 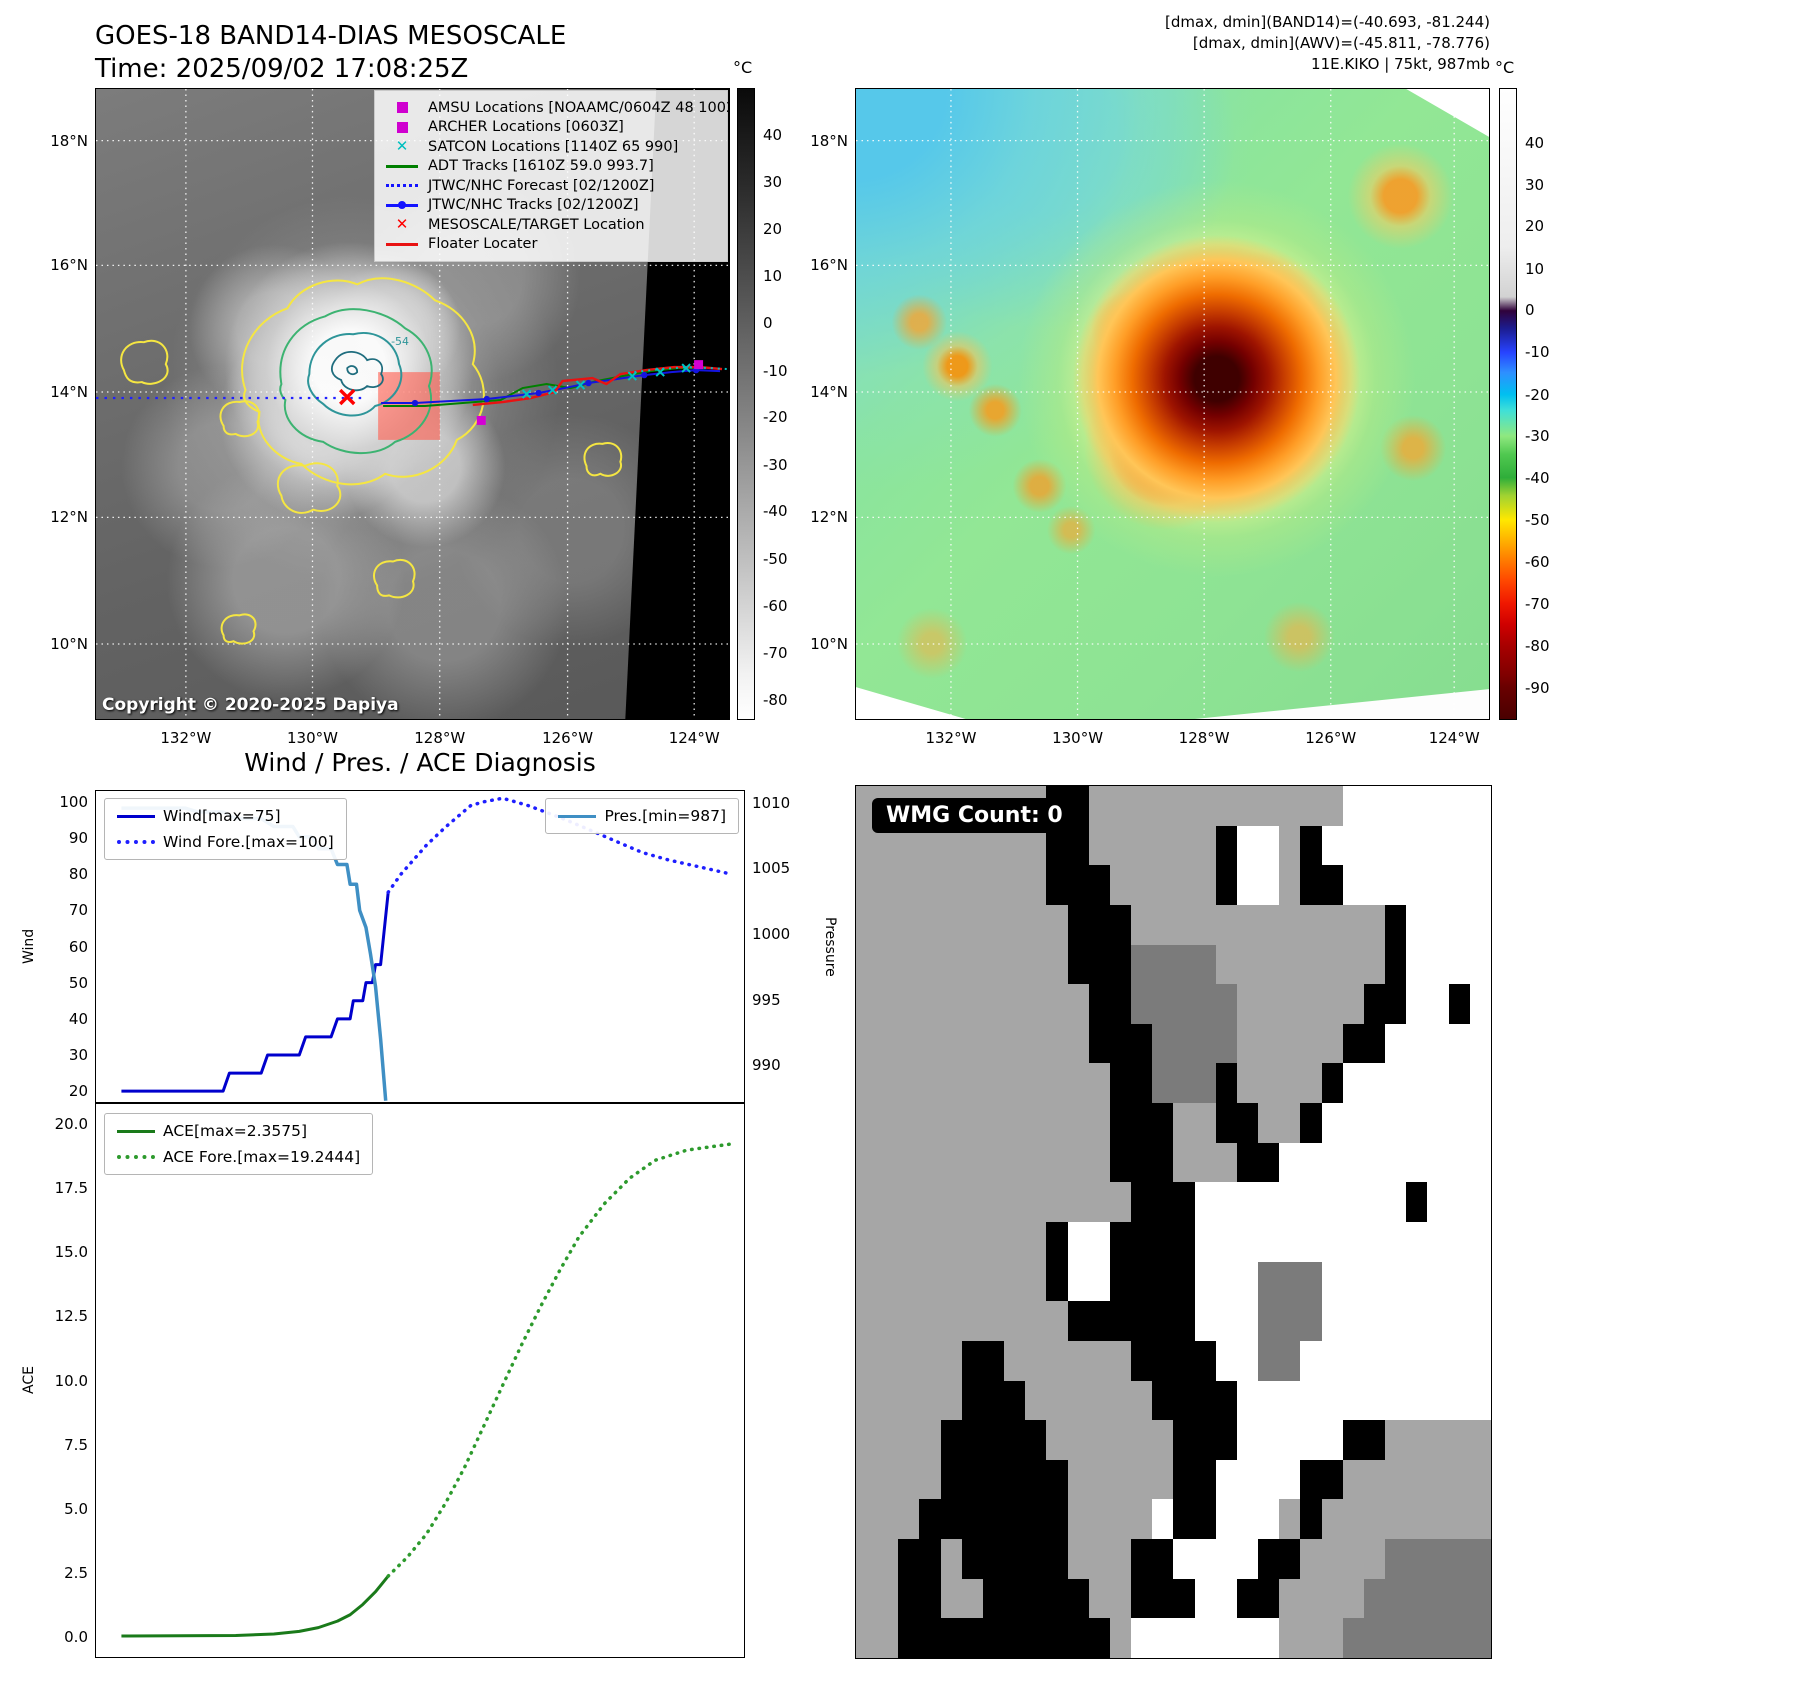 What do you see at coordinates (69, 517) in the screenshot?
I see `lat-tick-label: 12°N` at bounding box center [69, 517].